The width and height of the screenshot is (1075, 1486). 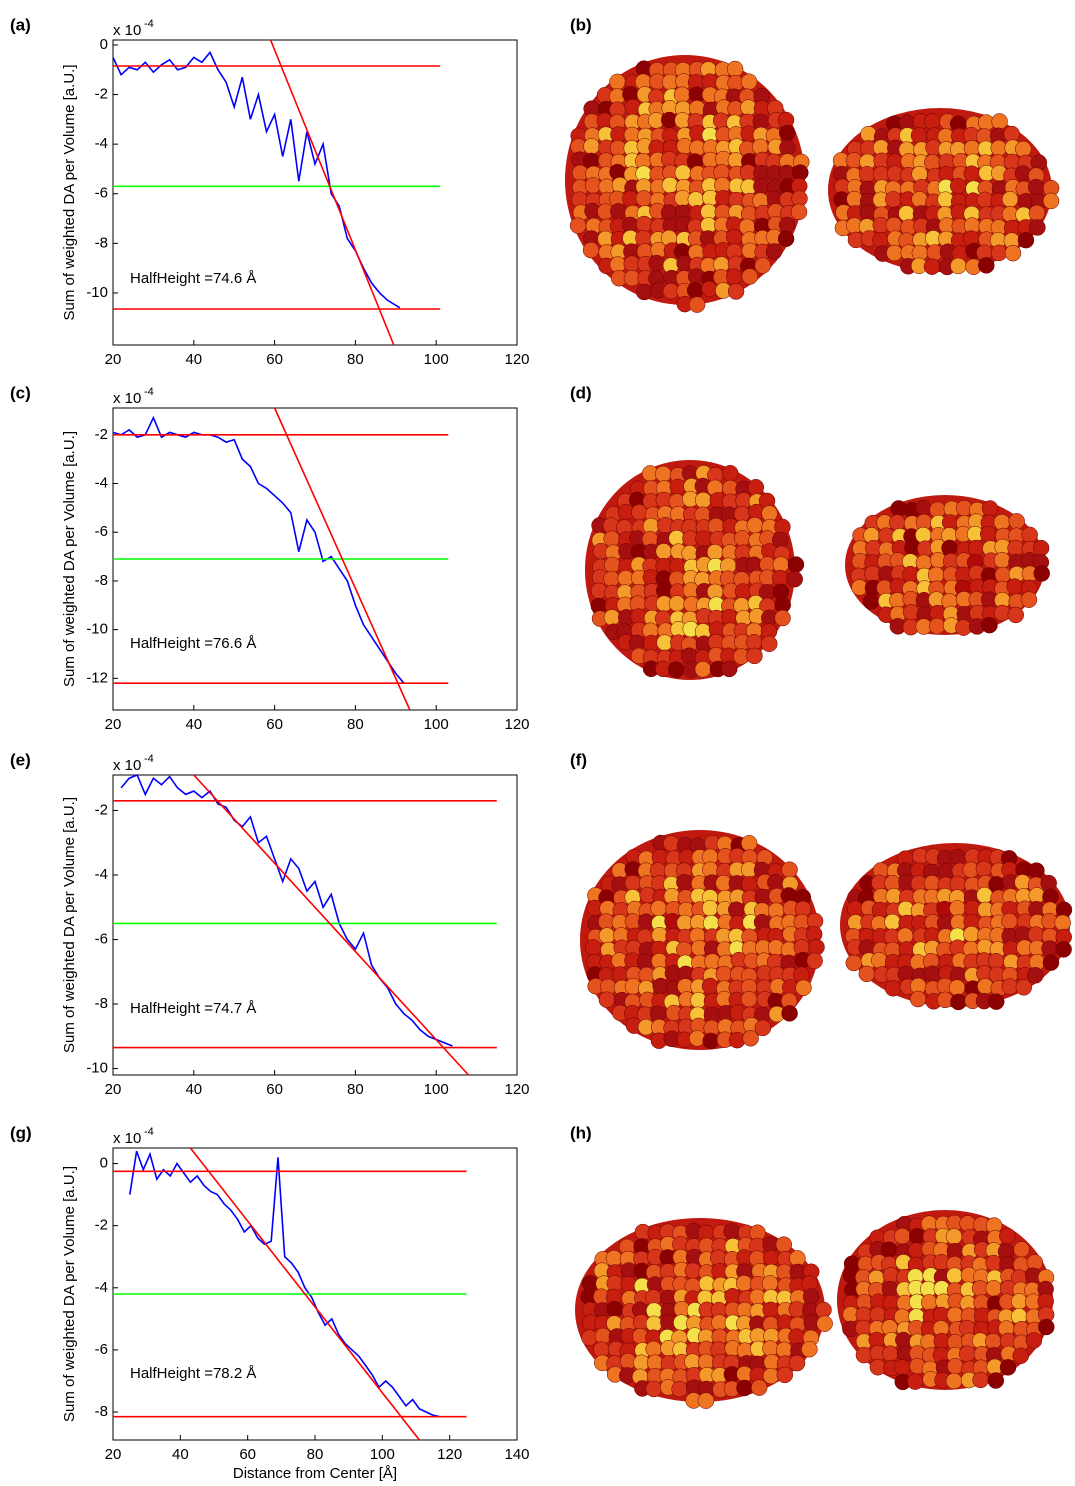 What do you see at coordinates (101, 874) in the screenshot?
I see `y-tick-label: -4` at bounding box center [101, 874].